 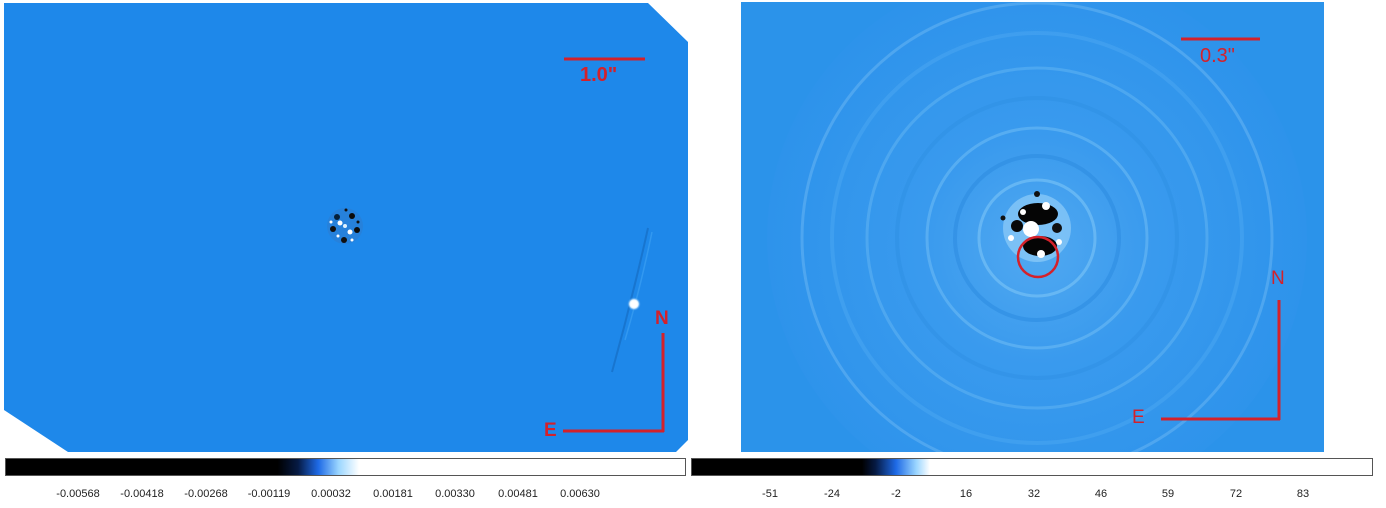 I want to click on right-north-label: N, so click(x=1278, y=278).